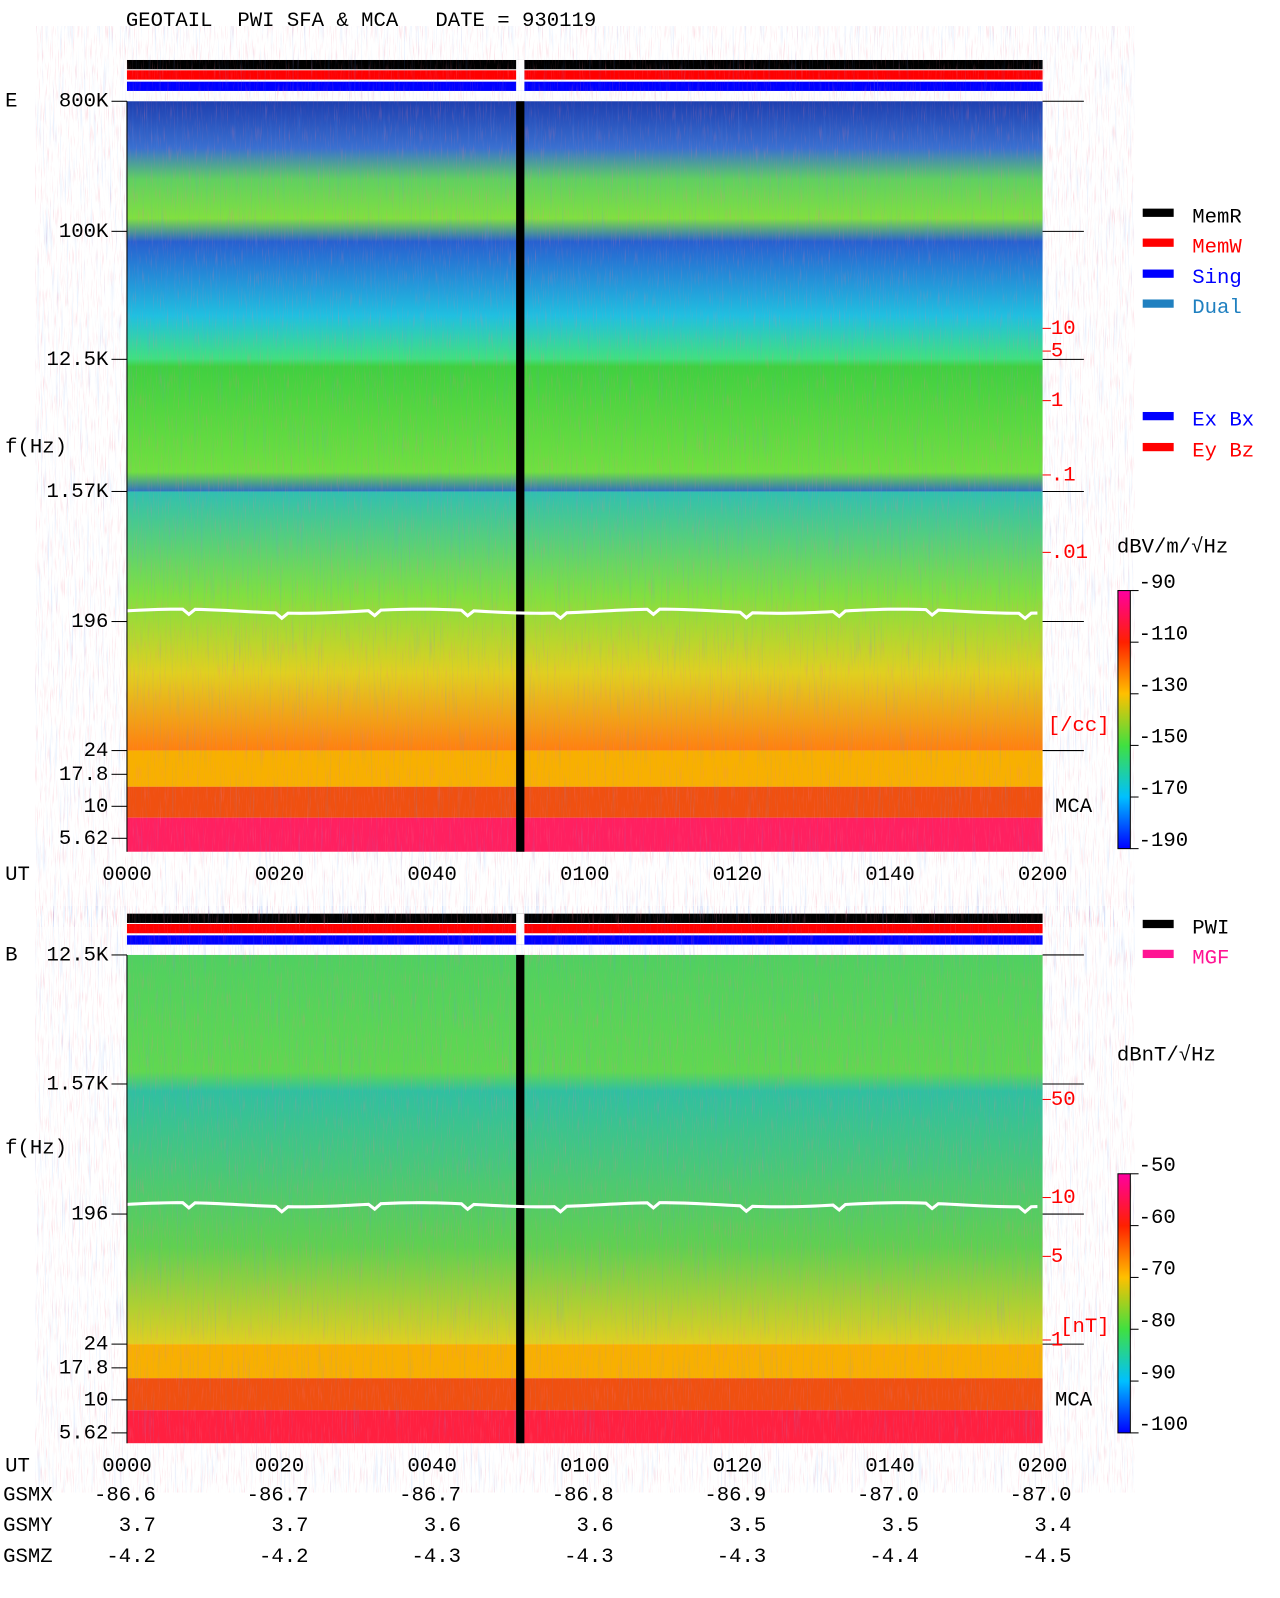 Image resolution: width=1280 pixels, height=1598 pixels. What do you see at coordinates (1164, 634) in the screenshot?
I see `colorbar-tick-label: -110` at bounding box center [1164, 634].